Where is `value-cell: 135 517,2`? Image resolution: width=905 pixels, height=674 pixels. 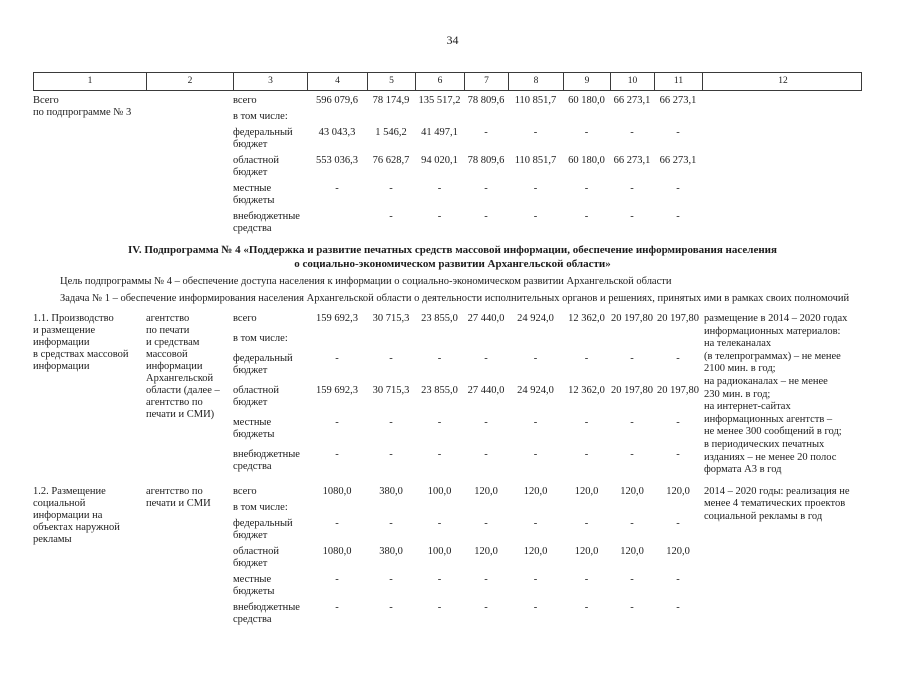 value-cell: 135 517,2 is located at coordinates (439, 100).